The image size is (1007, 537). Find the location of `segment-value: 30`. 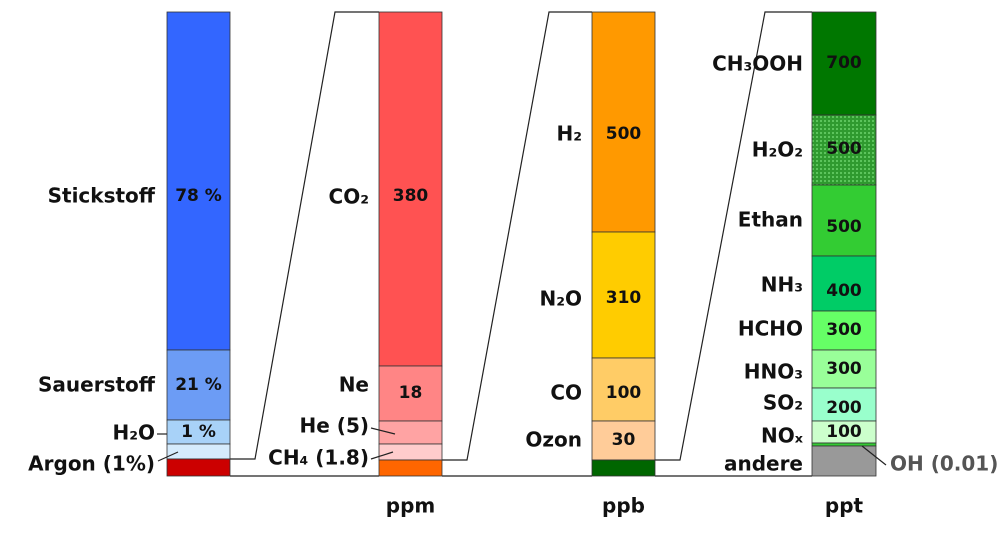

segment-value: 30 is located at coordinates (624, 440).